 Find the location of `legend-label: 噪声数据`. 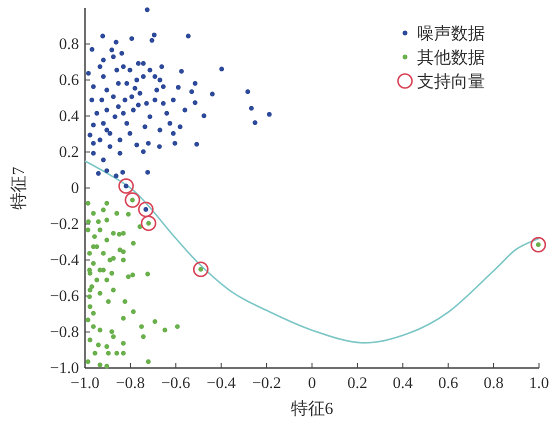

legend-label: 噪声数据 is located at coordinates (451, 33).